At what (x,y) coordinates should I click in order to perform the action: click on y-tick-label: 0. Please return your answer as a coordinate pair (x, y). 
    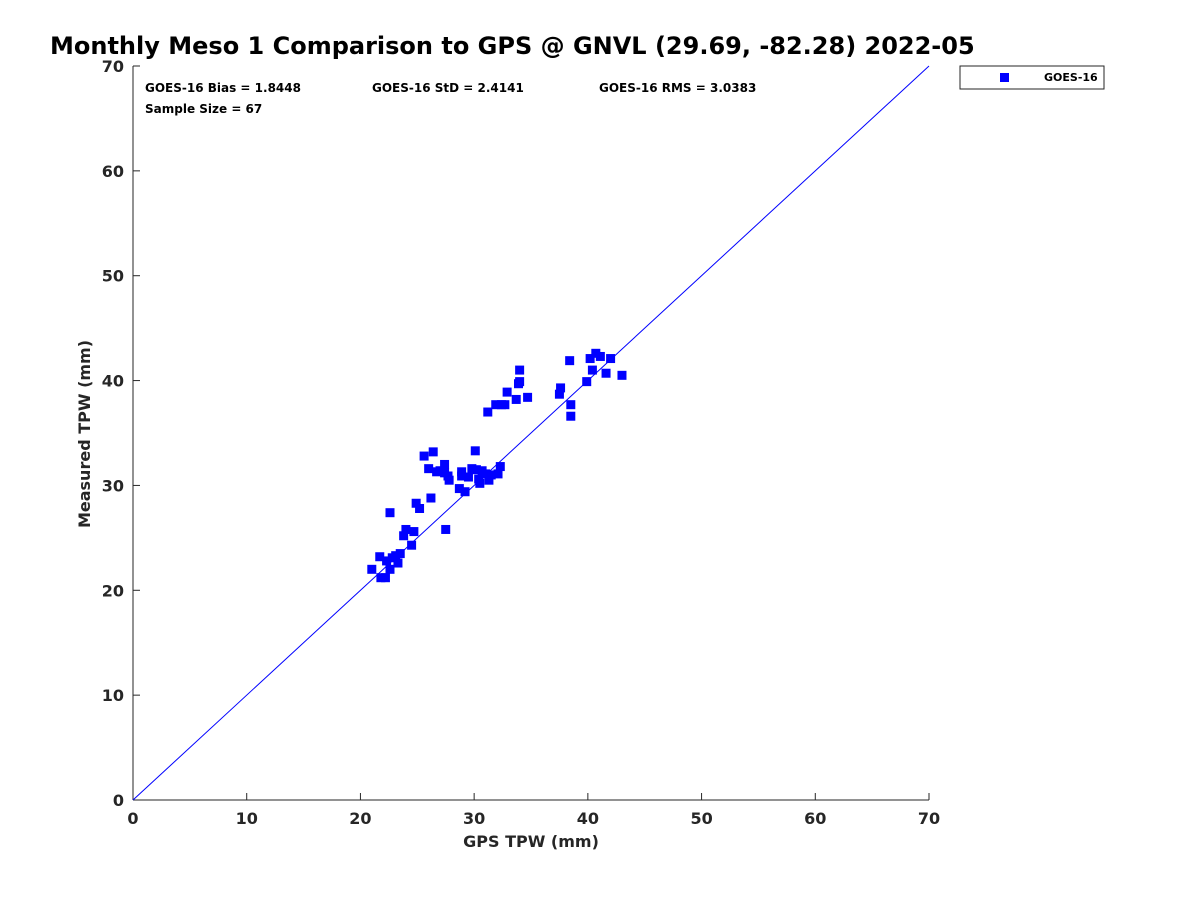
    Looking at the image, I should click on (118, 800).